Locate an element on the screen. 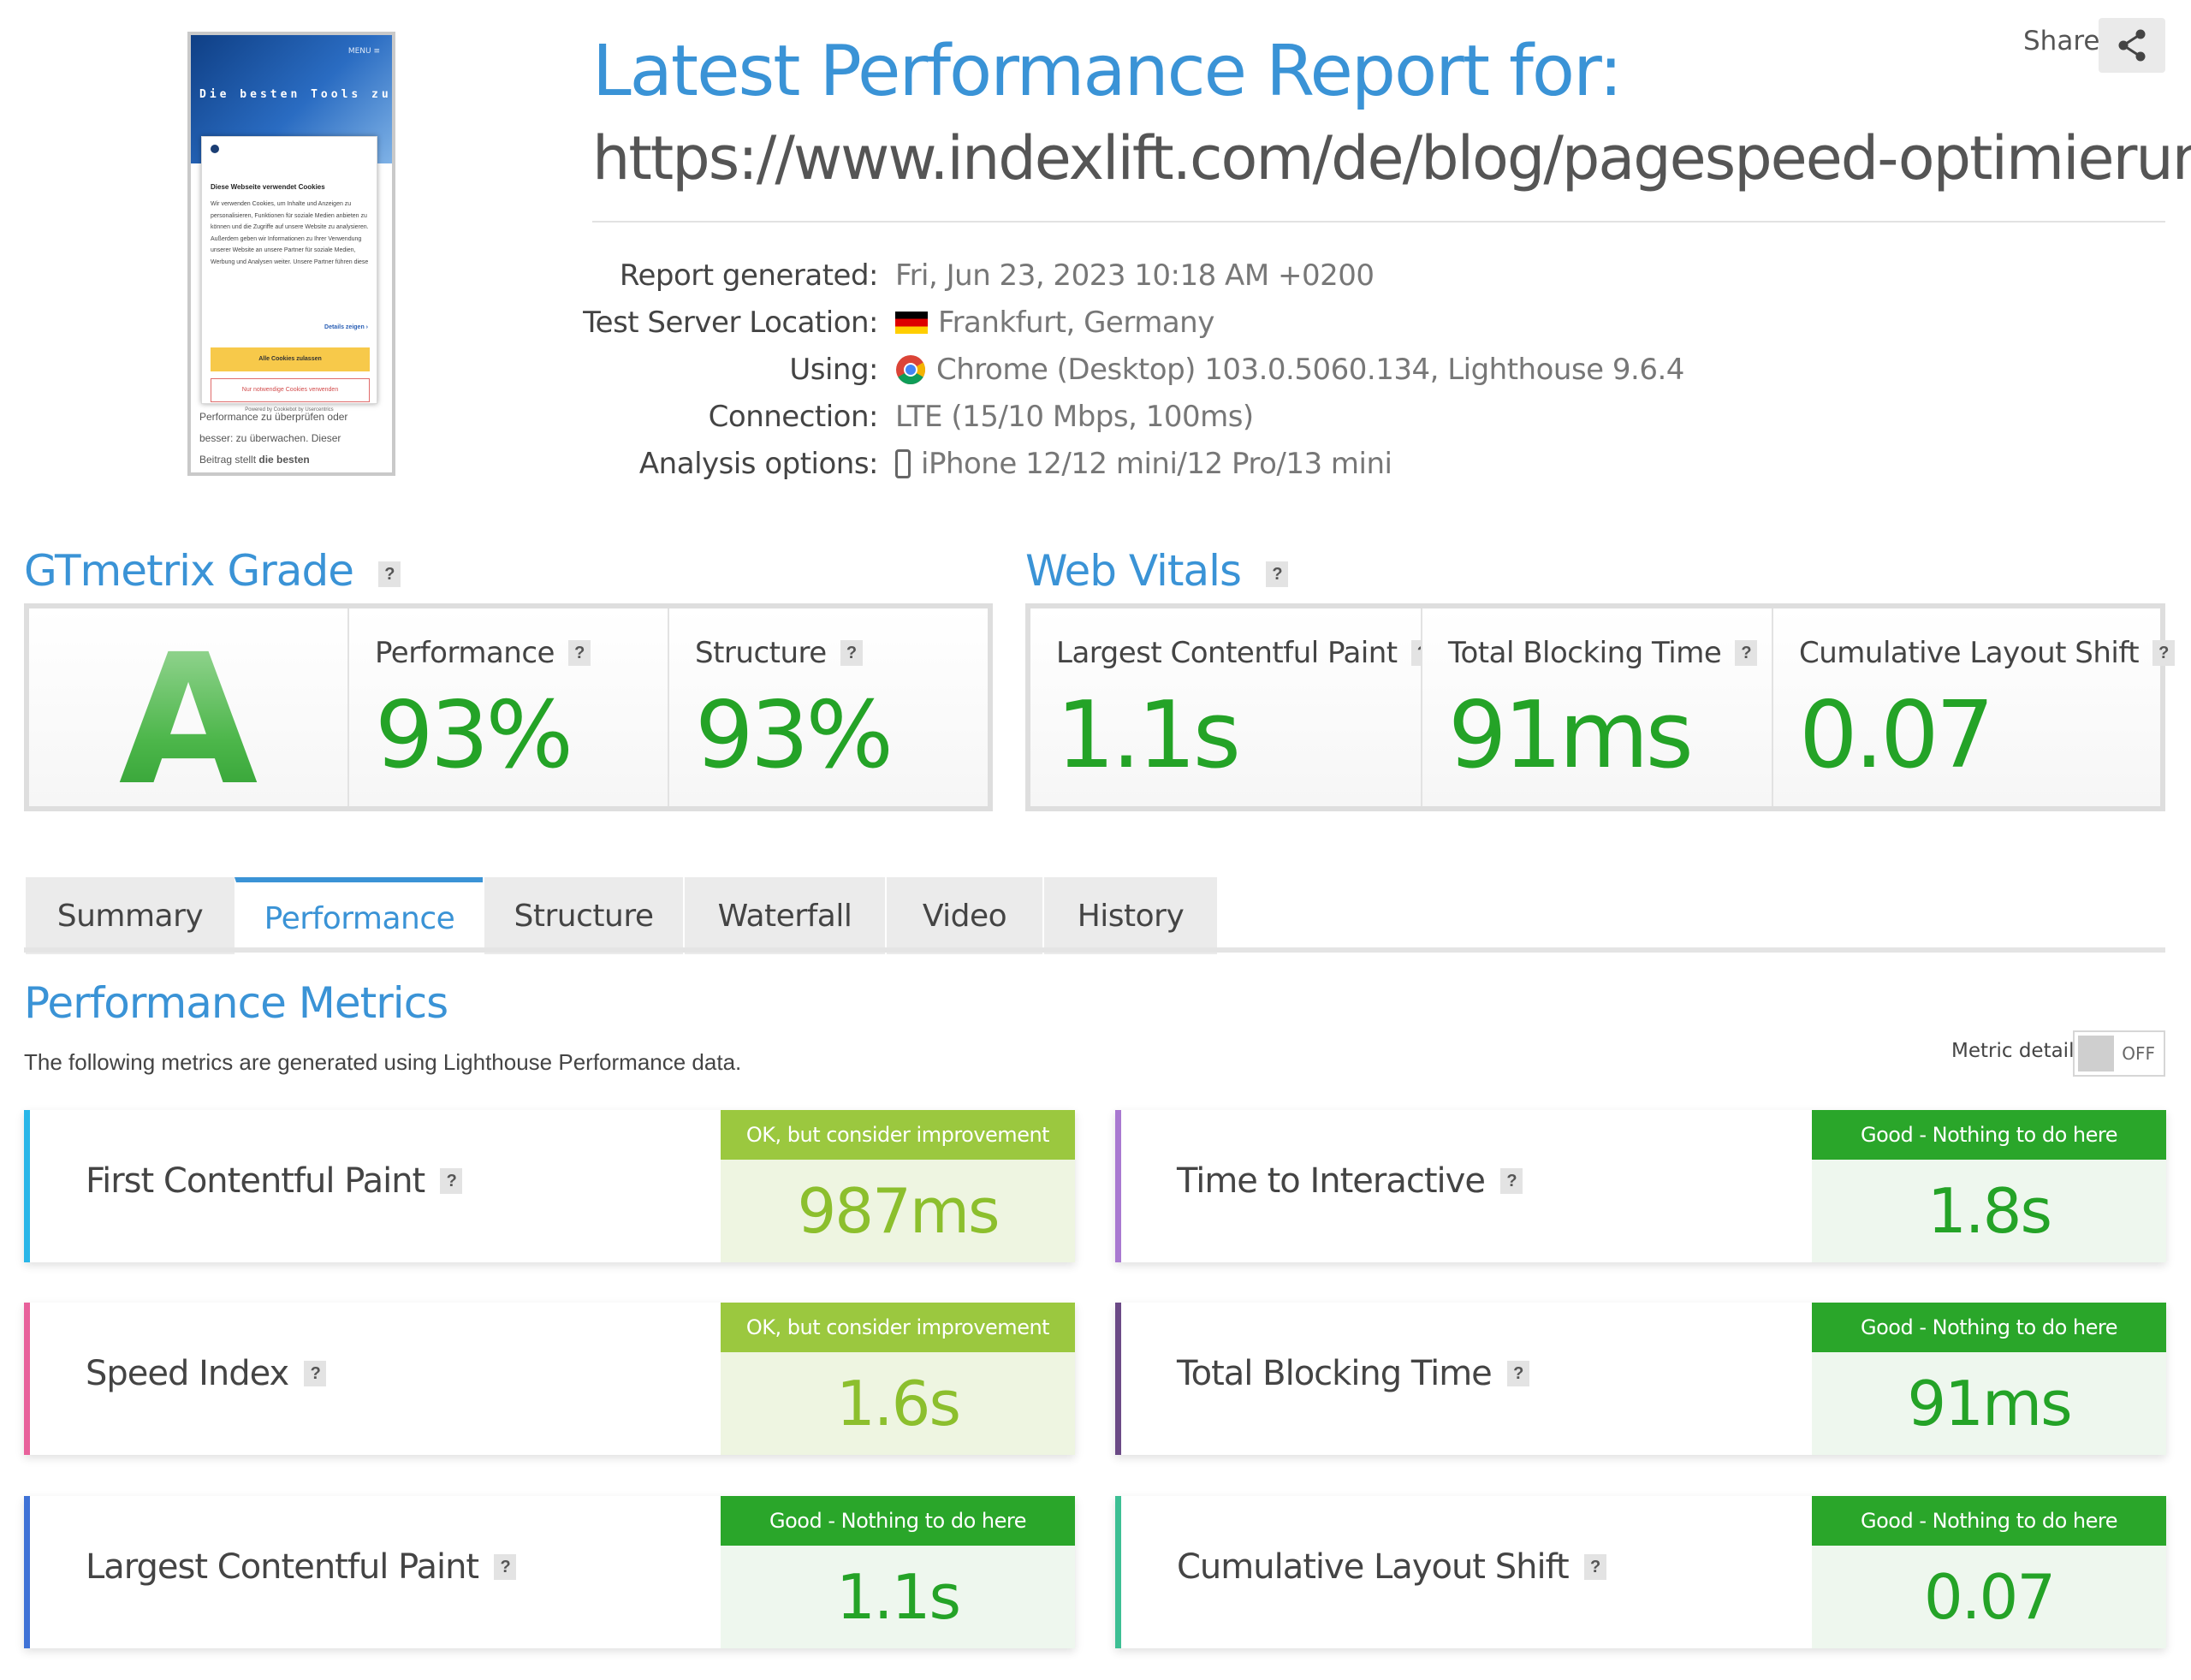 This screenshot has width=2191, height=1680. toggle-state: OFF is located at coordinates (2138, 1053).